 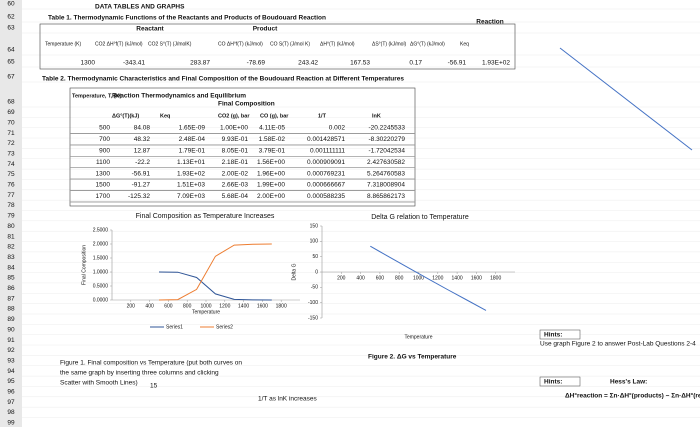 What do you see at coordinates (11, 4) in the screenshot?
I see `row-number: 60` at bounding box center [11, 4].